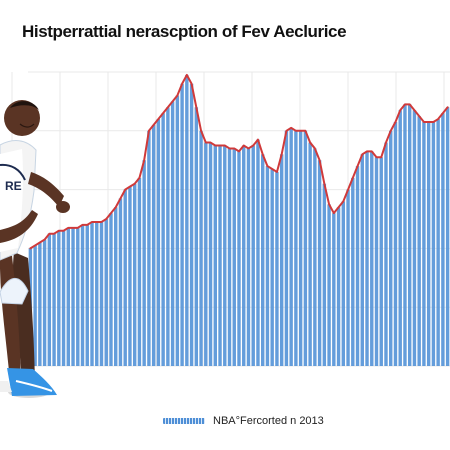 This screenshot has width=450, height=450. Describe the element at coordinates (13, 186) in the screenshot. I see `svg-text: RE` at that location.